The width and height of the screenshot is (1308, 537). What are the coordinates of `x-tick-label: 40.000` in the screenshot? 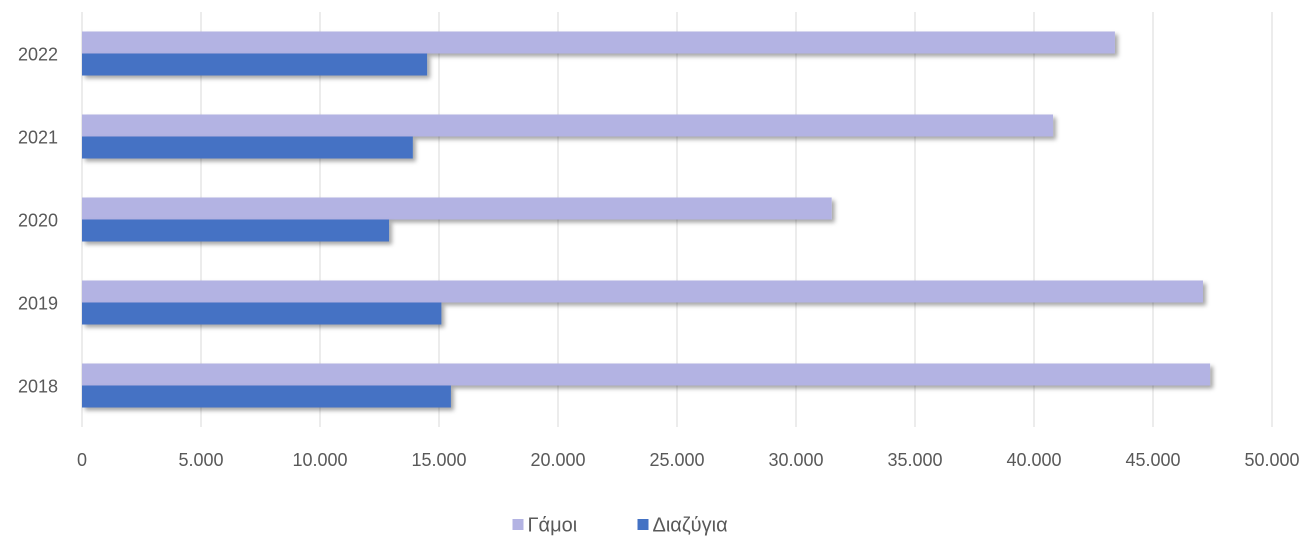 It's located at (1033, 460).